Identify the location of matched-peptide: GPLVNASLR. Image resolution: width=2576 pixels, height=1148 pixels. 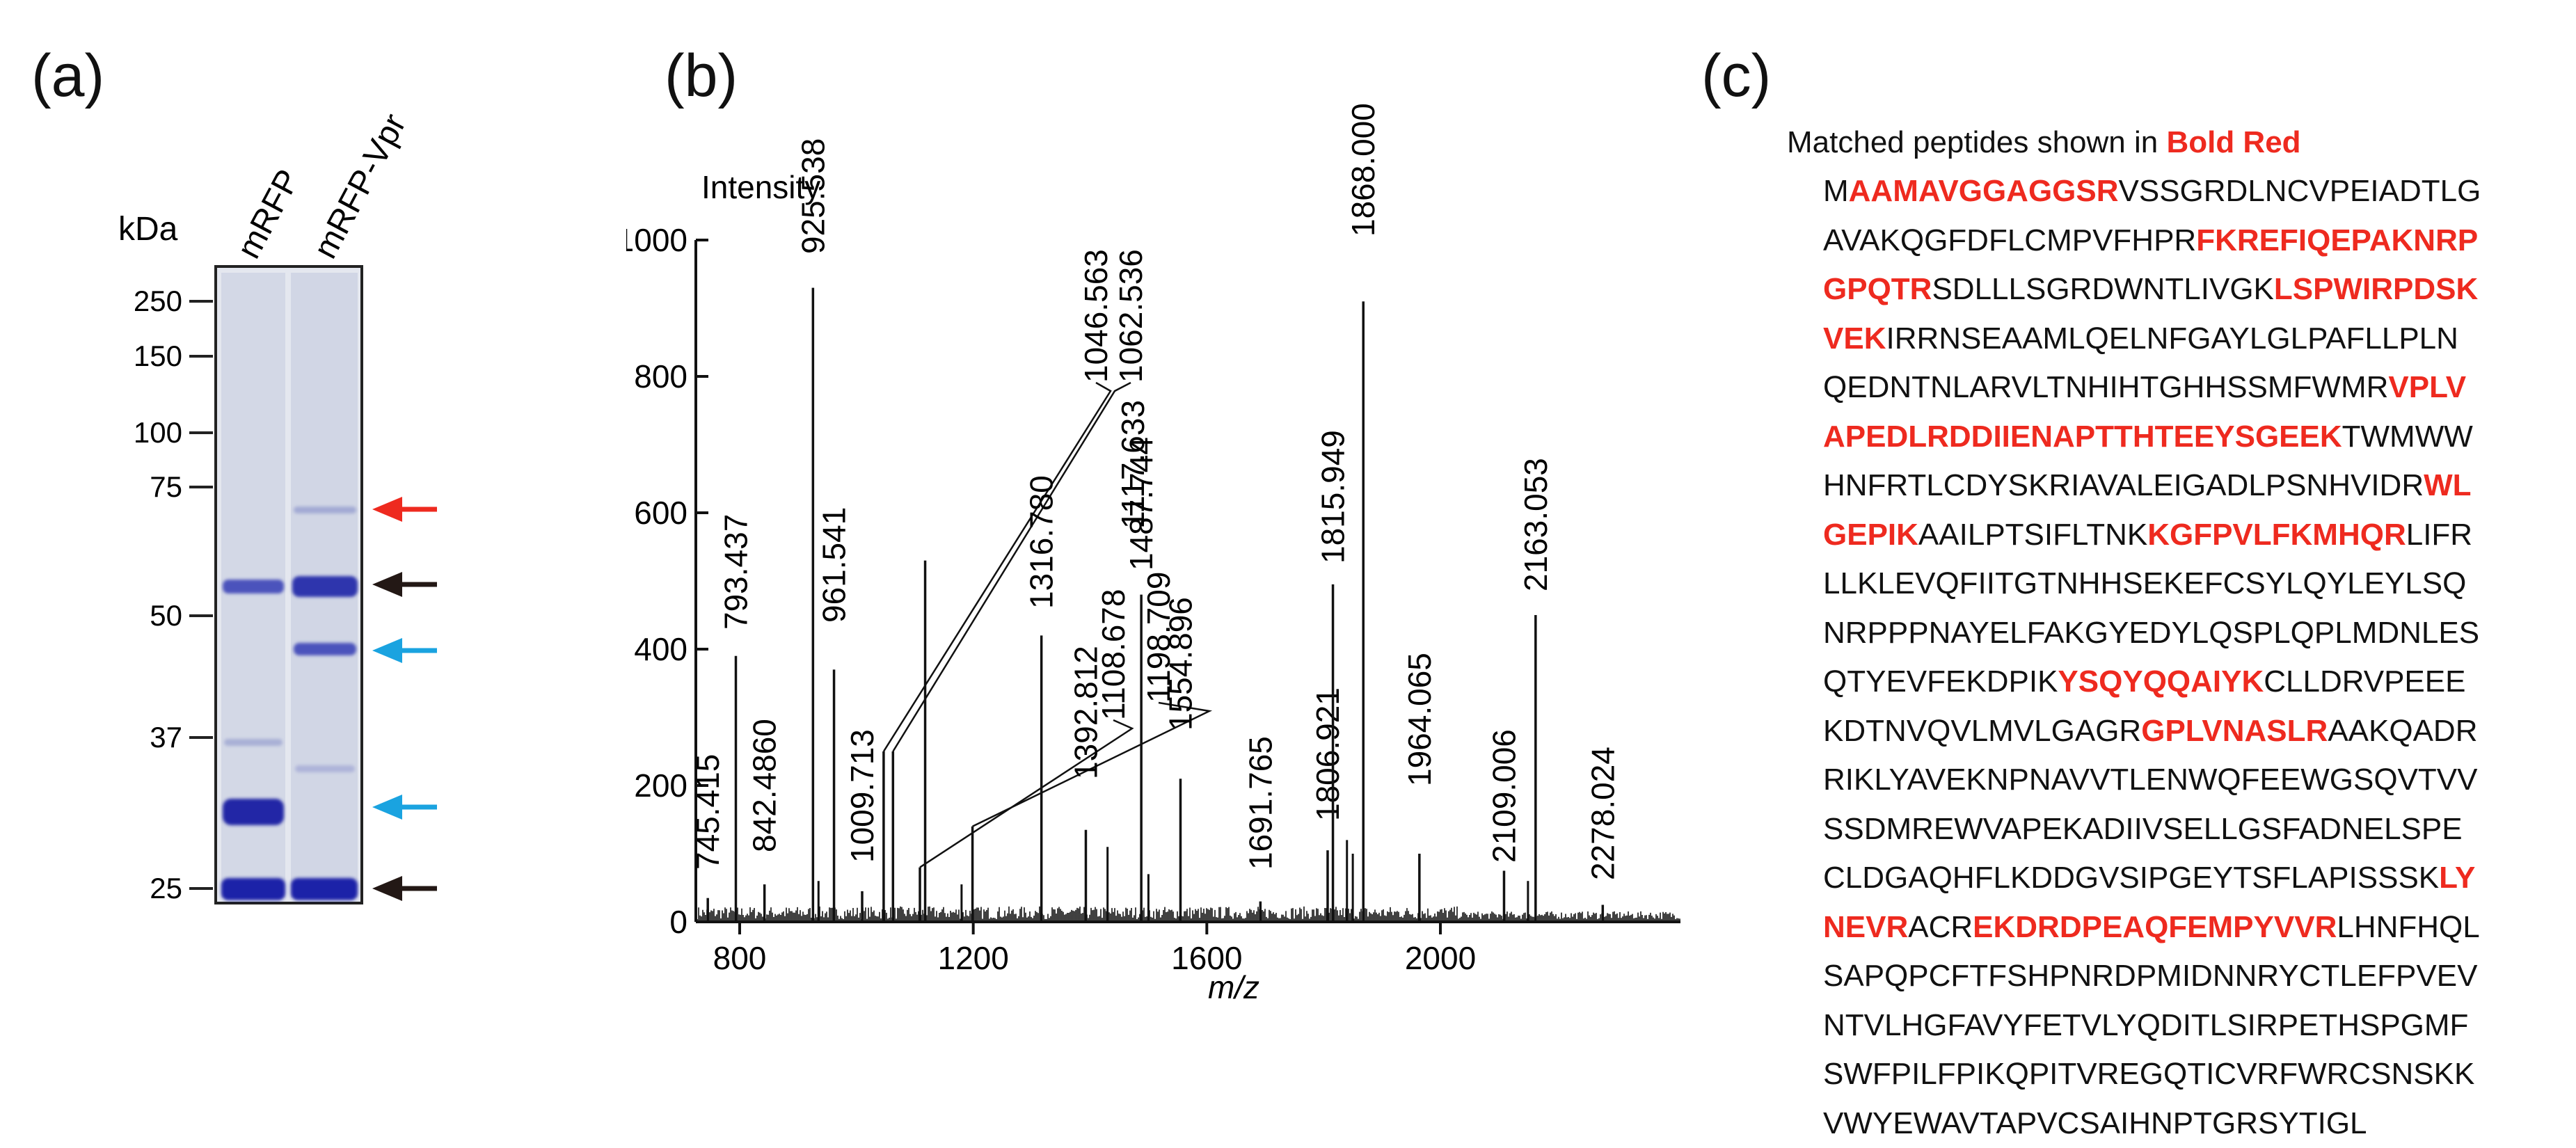
(2234, 731).